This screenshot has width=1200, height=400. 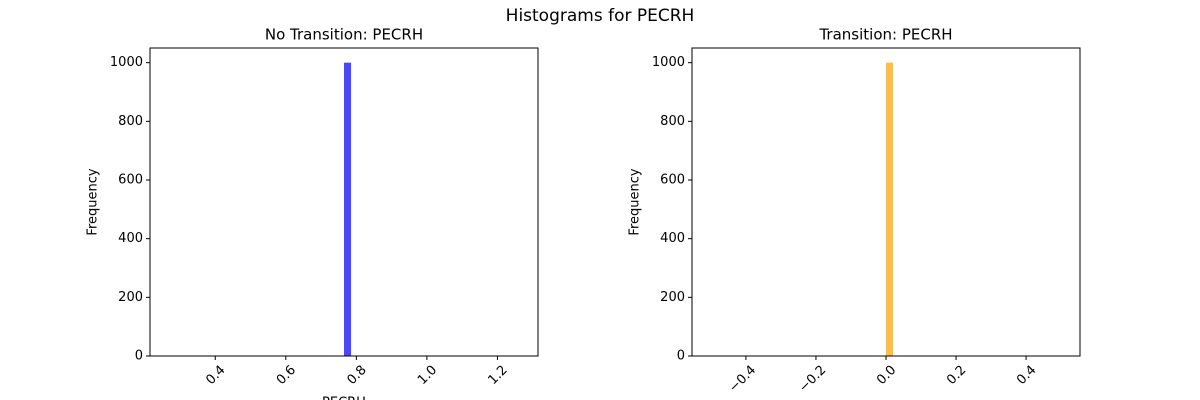 What do you see at coordinates (344, 398) in the screenshot?
I see `x-axis-label: PECRH` at bounding box center [344, 398].